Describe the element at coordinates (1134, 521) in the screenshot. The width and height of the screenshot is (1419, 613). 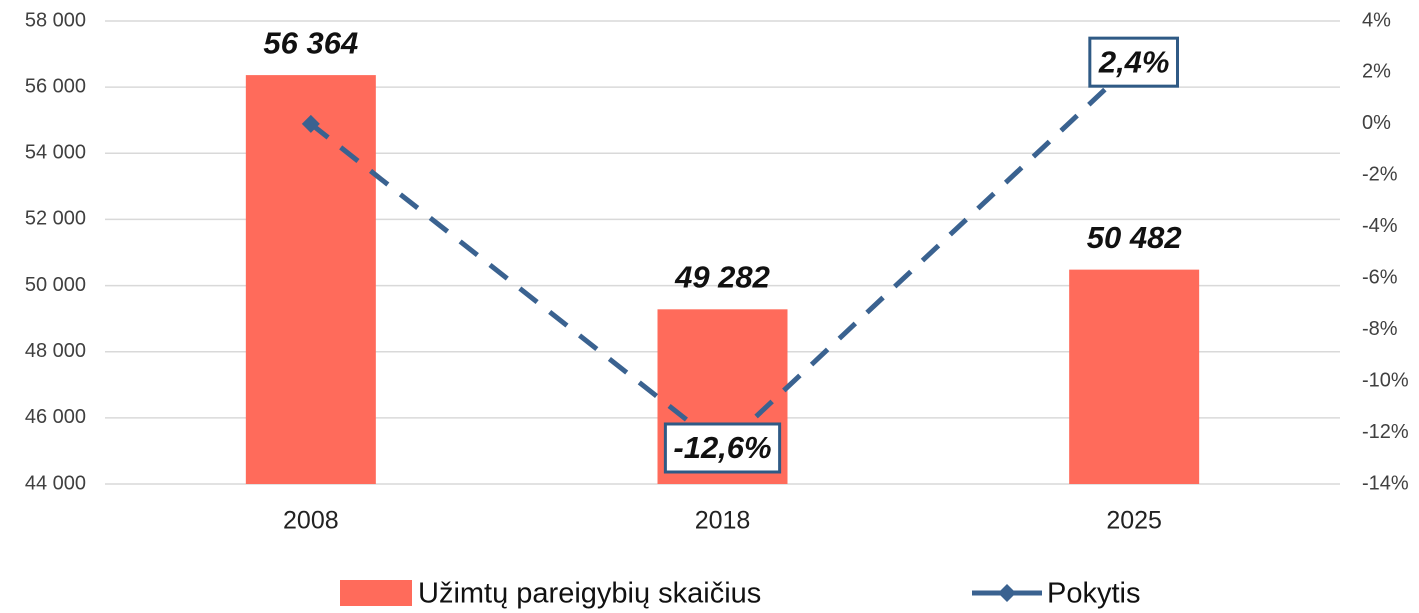
I see `x-tick-label: 2025` at that location.